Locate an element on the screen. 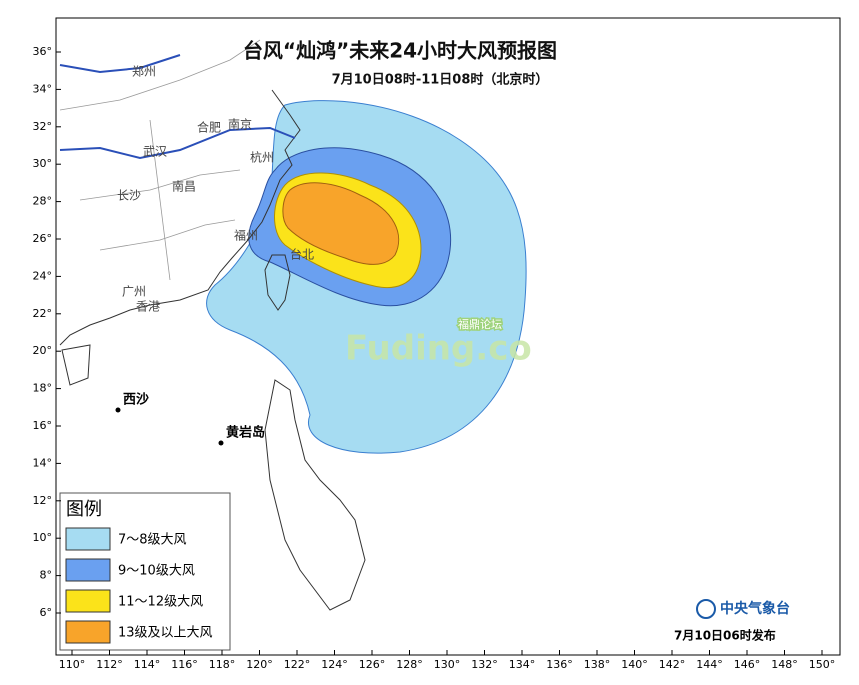 This screenshot has width=859, height=685. lat-tick-label: 32° is located at coordinates (43, 126).